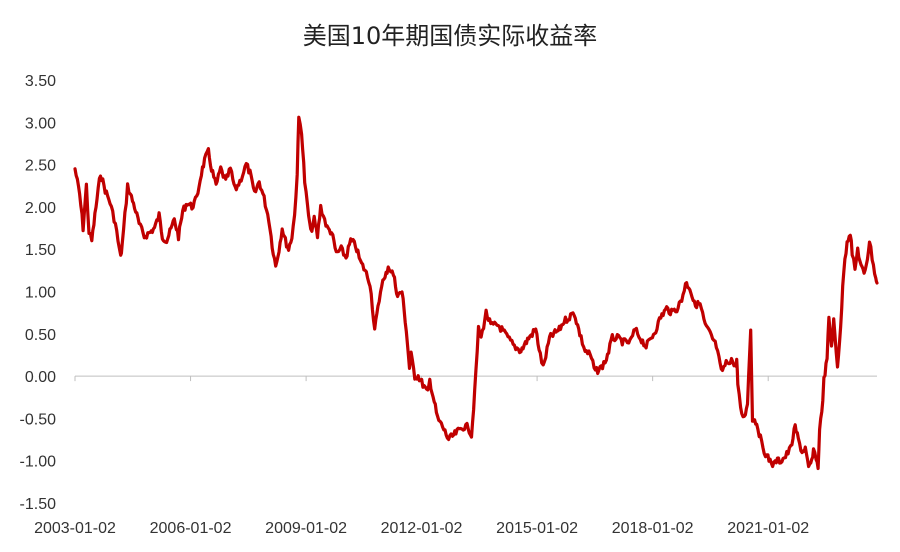 The image size is (900, 552). What do you see at coordinates (40, 377) in the screenshot?
I see `y-tick-label: 0.00` at bounding box center [40, 377].